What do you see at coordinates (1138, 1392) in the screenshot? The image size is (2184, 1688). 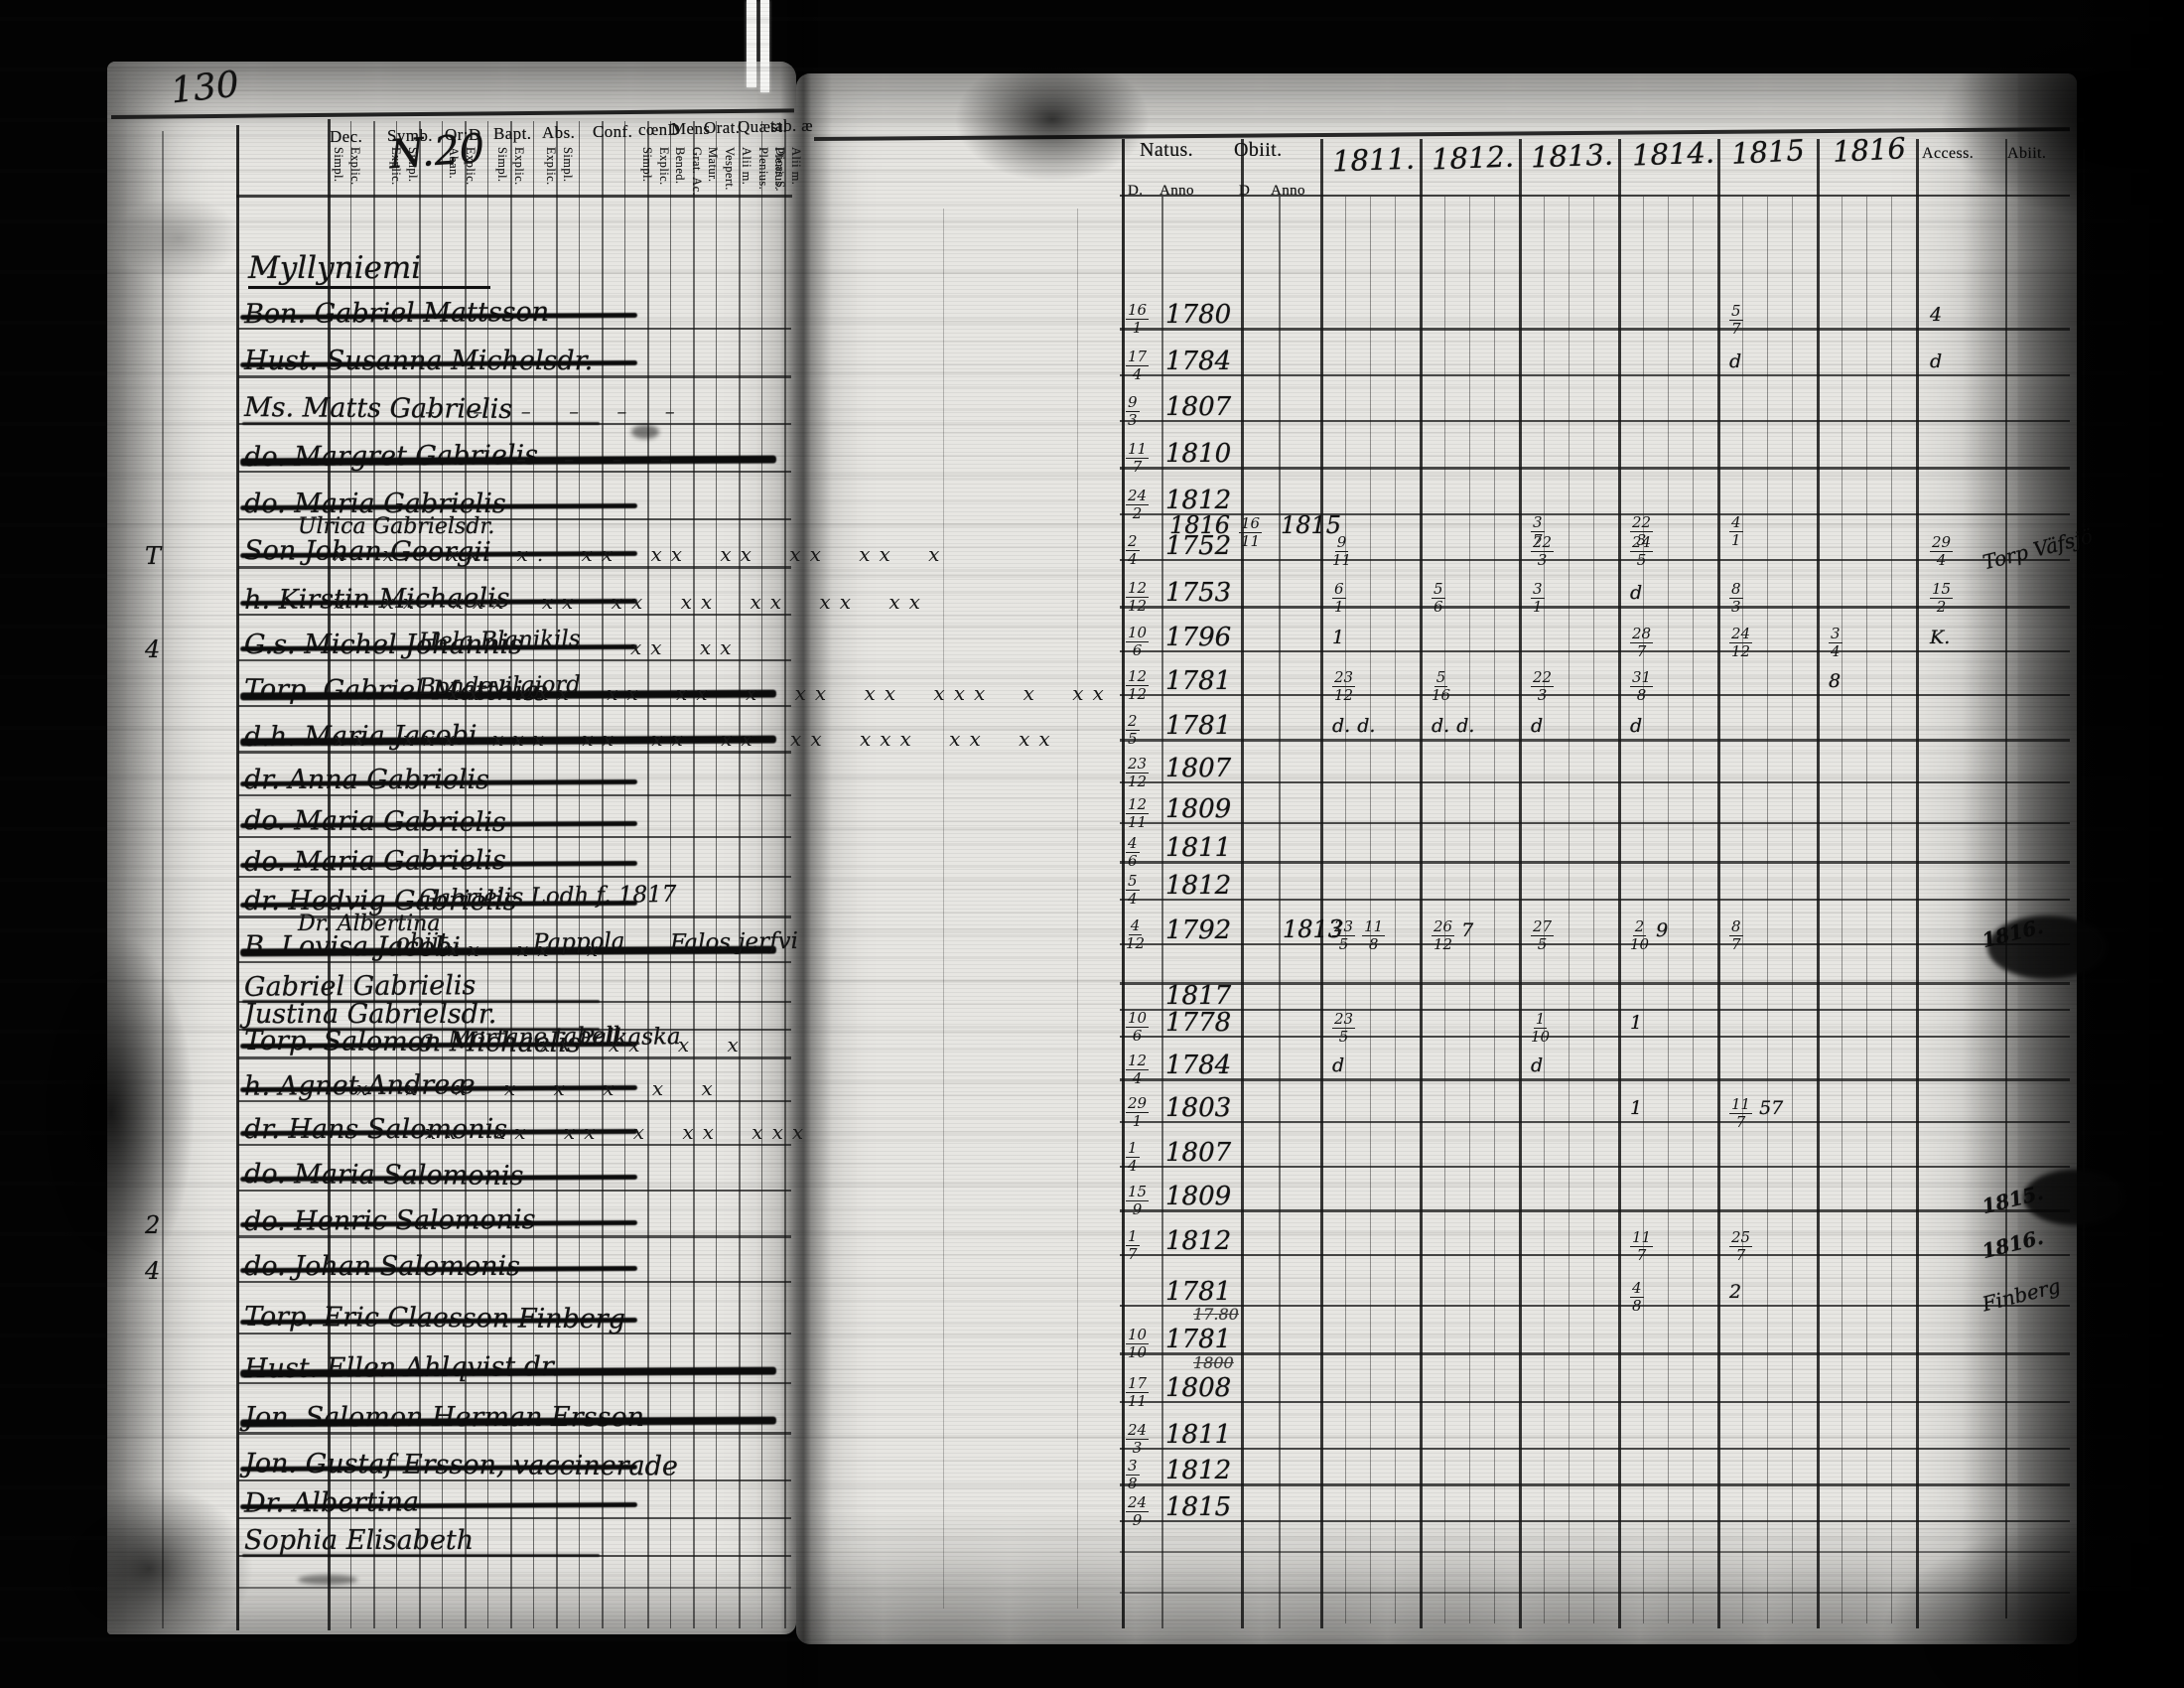 I see `date-fraction: 17 11` at bounding box center [1138, 1392].